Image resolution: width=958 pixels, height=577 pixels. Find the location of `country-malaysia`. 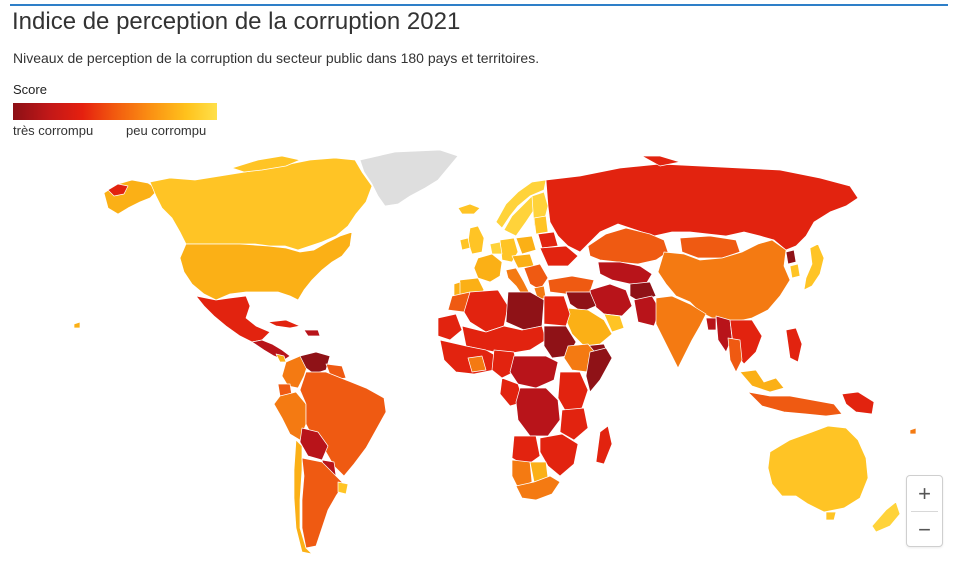

country-malaysia is located at coordinates (762, 381).